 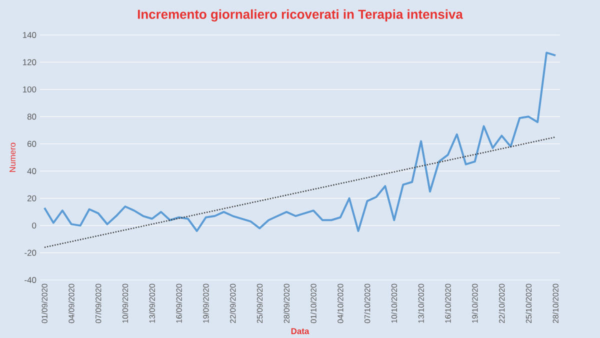 I want to click on x-axis-title: Data, so click(x=300, y=331).